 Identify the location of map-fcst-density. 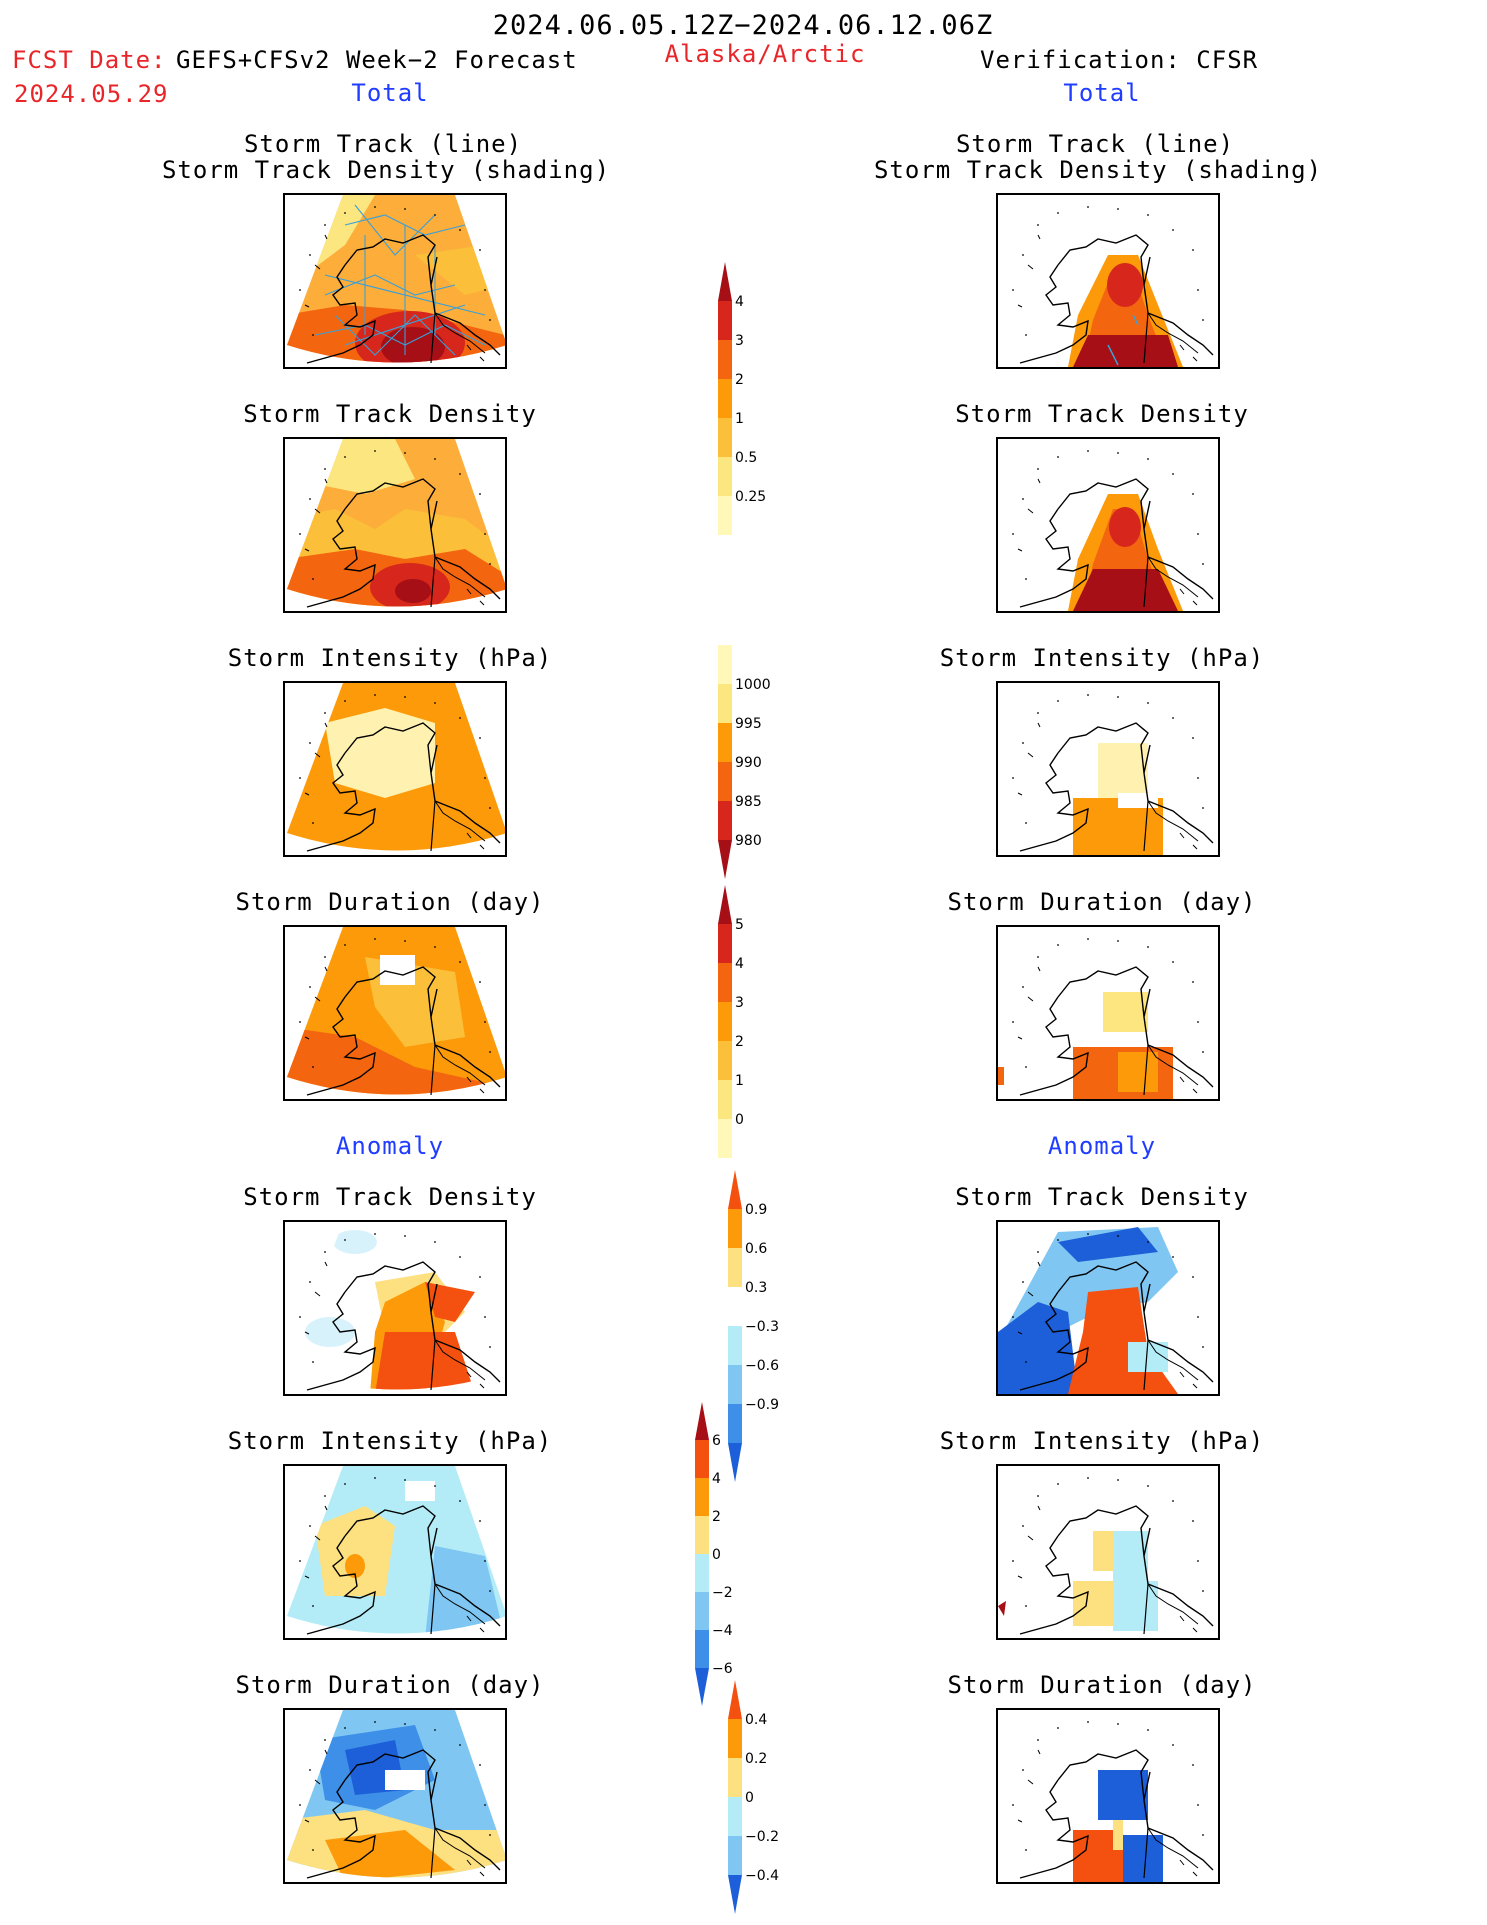
(395, 525).